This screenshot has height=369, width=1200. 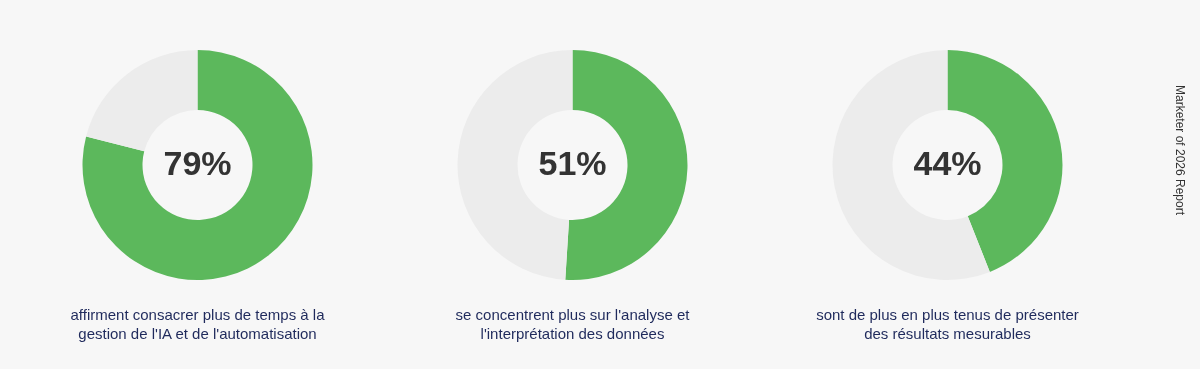 What do you see at coordinates (198, 324) in the screenshot?
I see `text: affirment consacrer plus de temps à la gestion de l'IA et de l'automatisation` at bounding box center [198, 324].